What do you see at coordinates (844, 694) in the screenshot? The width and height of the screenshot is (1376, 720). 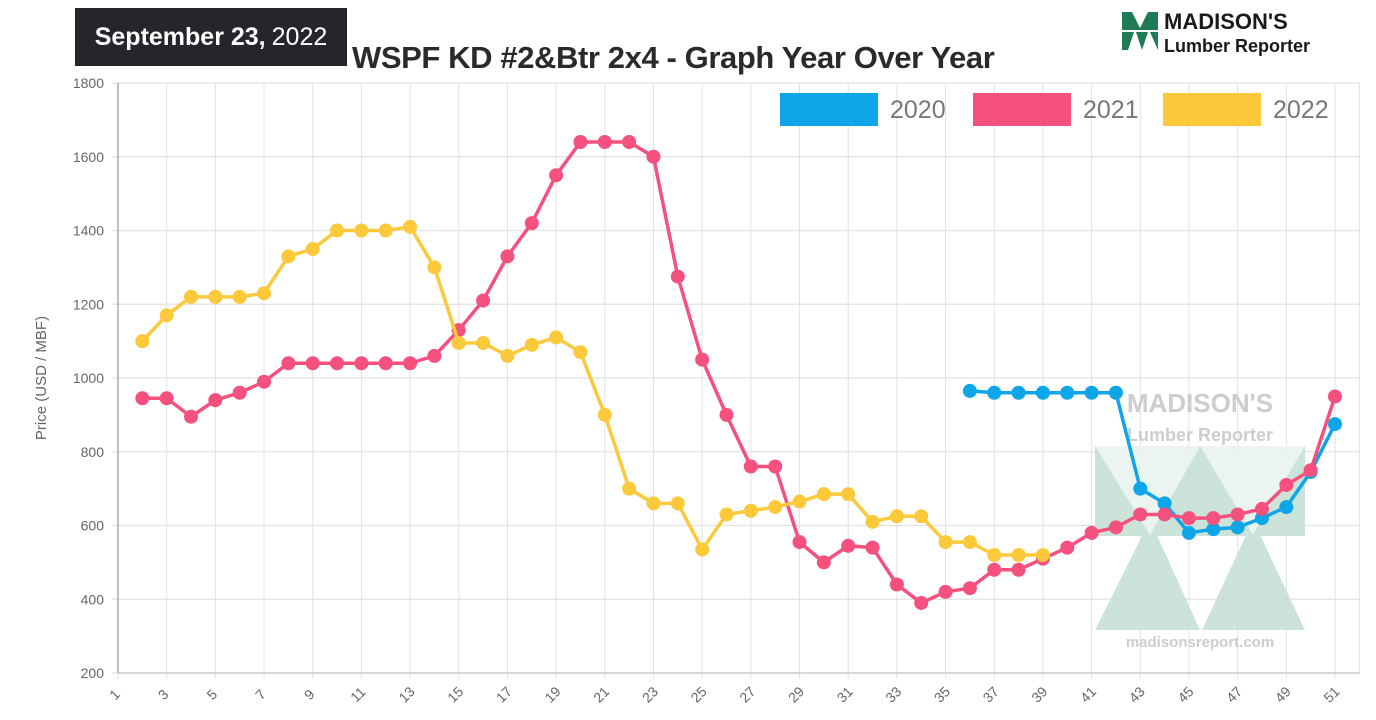 I see `x-tick-label: 31` at bounding box center [844, 694].